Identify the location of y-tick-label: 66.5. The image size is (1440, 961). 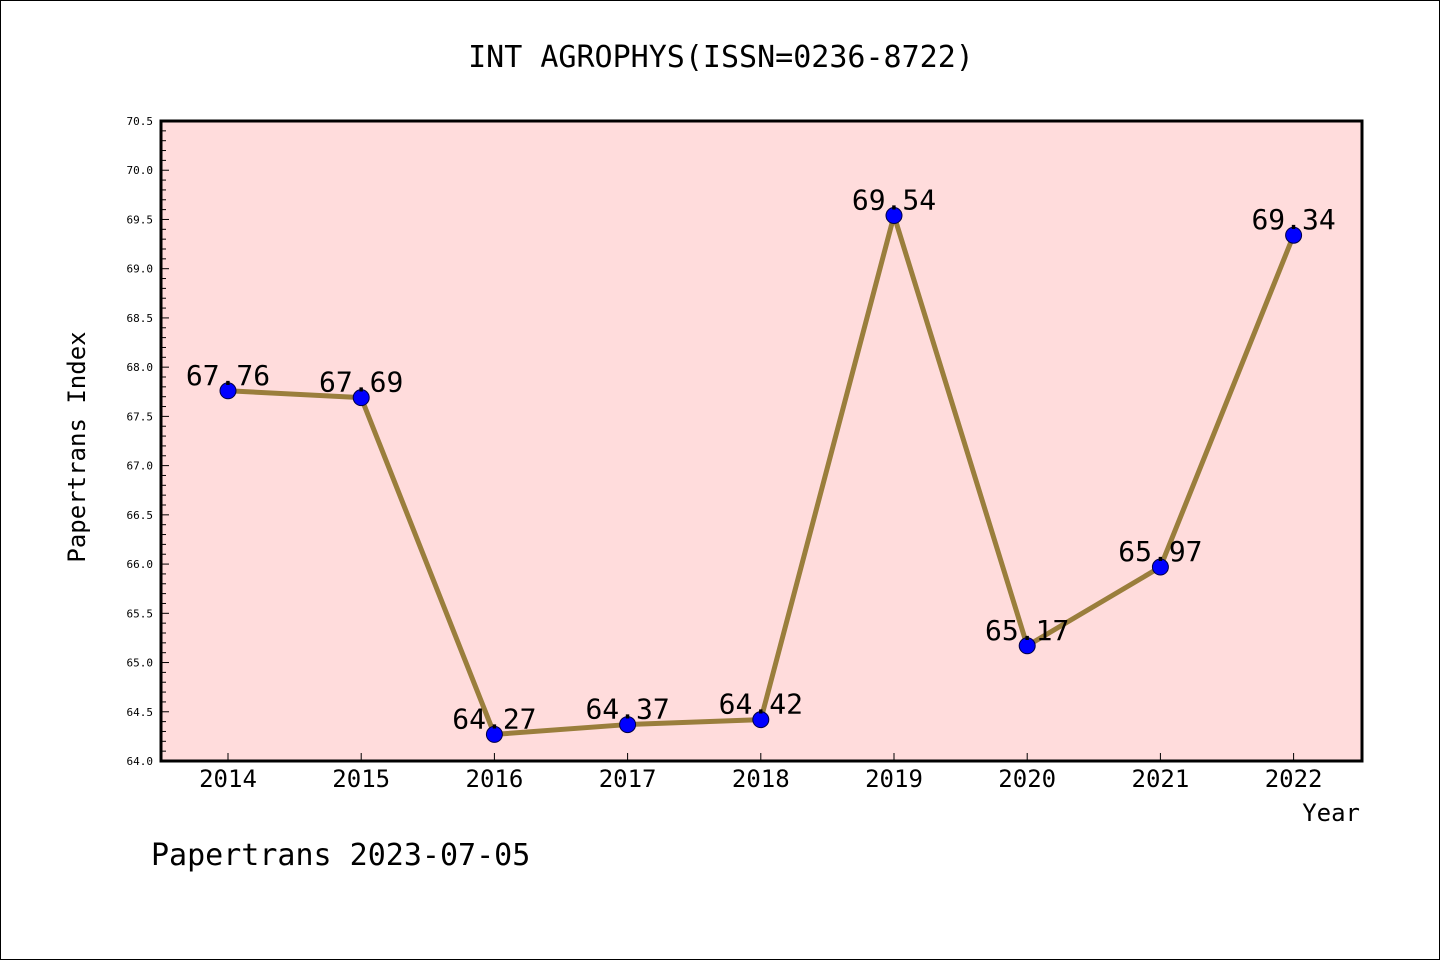
(140, 515).